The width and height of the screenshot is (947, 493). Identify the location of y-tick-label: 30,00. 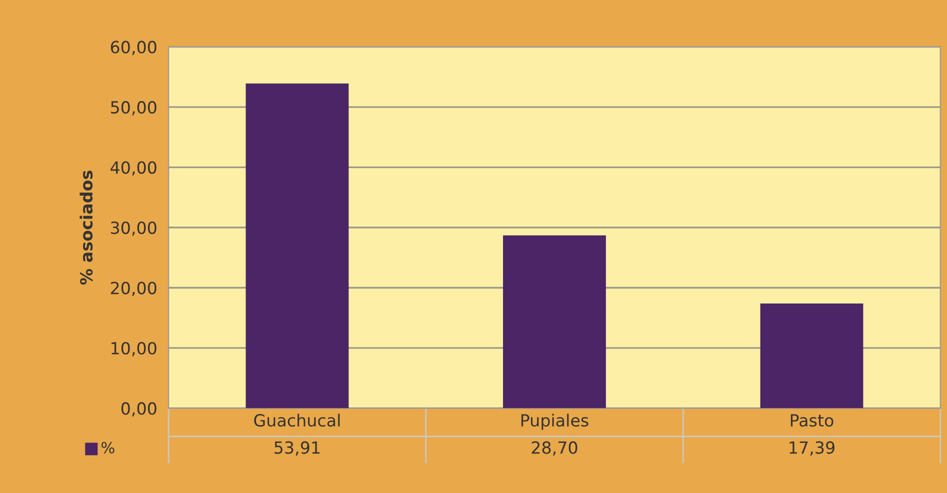
(133, 228).